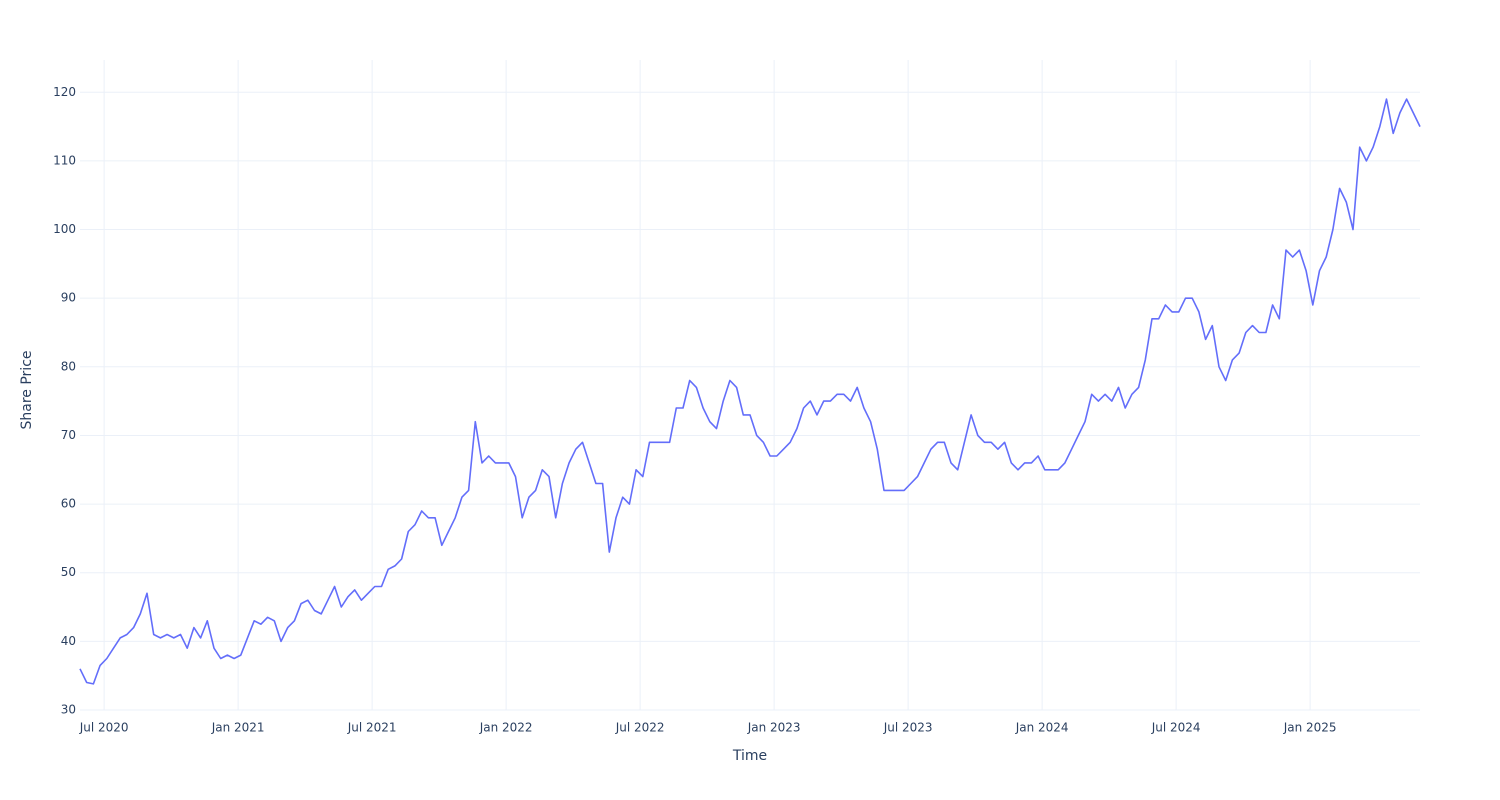 The width and height of the screenshot is (1500, 800). What do you see at coordinates (68, 641) in the screenshot?
I see `y-tick-label: 40` at bounding box center [68, 641].